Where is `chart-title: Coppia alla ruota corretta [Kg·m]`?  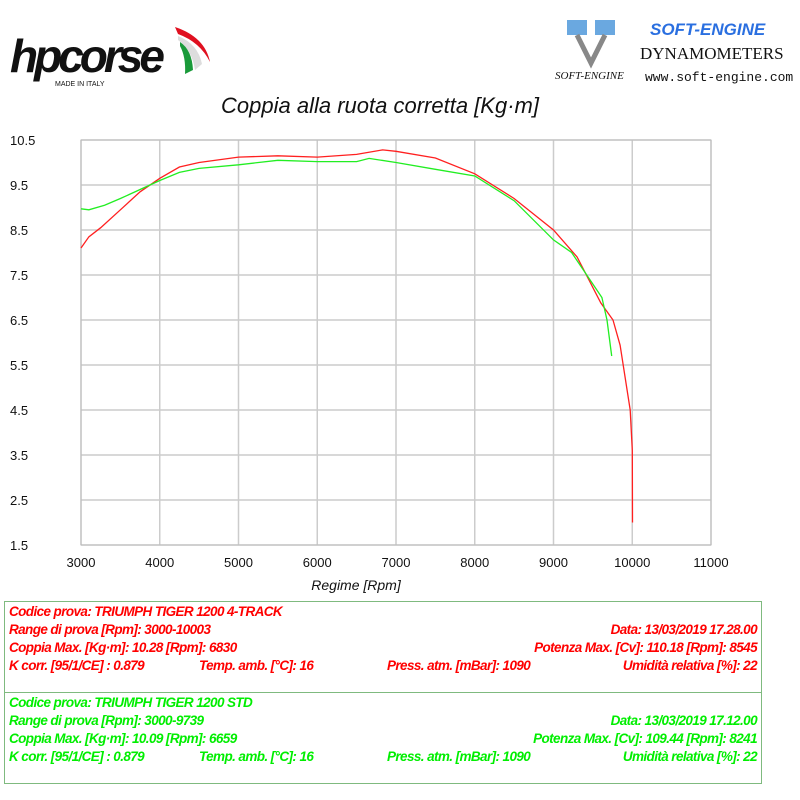
chart-title: Coppia alla ruota corretta [Kg·m] is located at coordinates (380, 105).